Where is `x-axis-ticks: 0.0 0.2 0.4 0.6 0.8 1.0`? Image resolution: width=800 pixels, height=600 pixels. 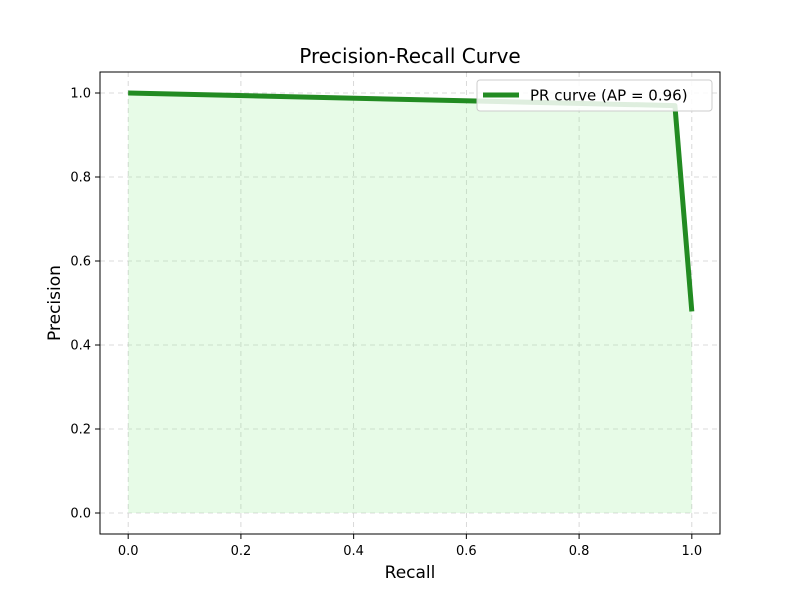
x-axis-ticks: 0.0 0.2 0.4 0.6 0.8 1.0 is located at coordinates (410, 546).